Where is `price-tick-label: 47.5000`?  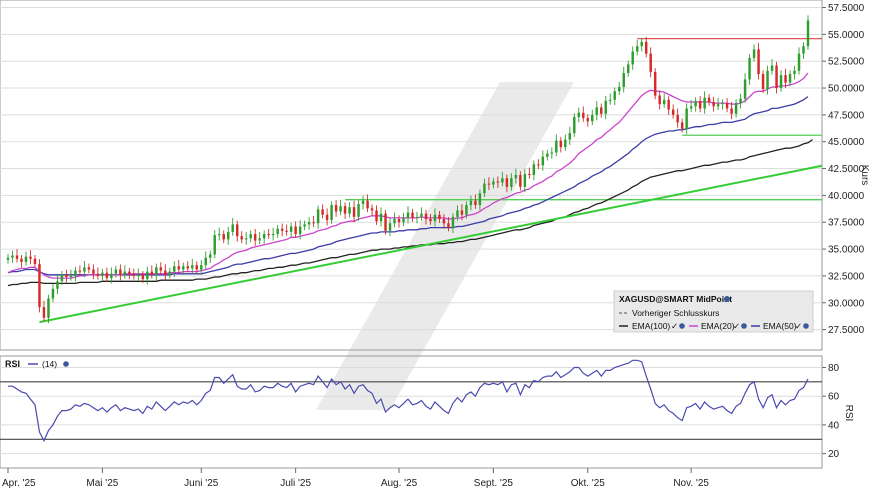 price-tick-label: 47.5000 is located at coordinates (846, 115).